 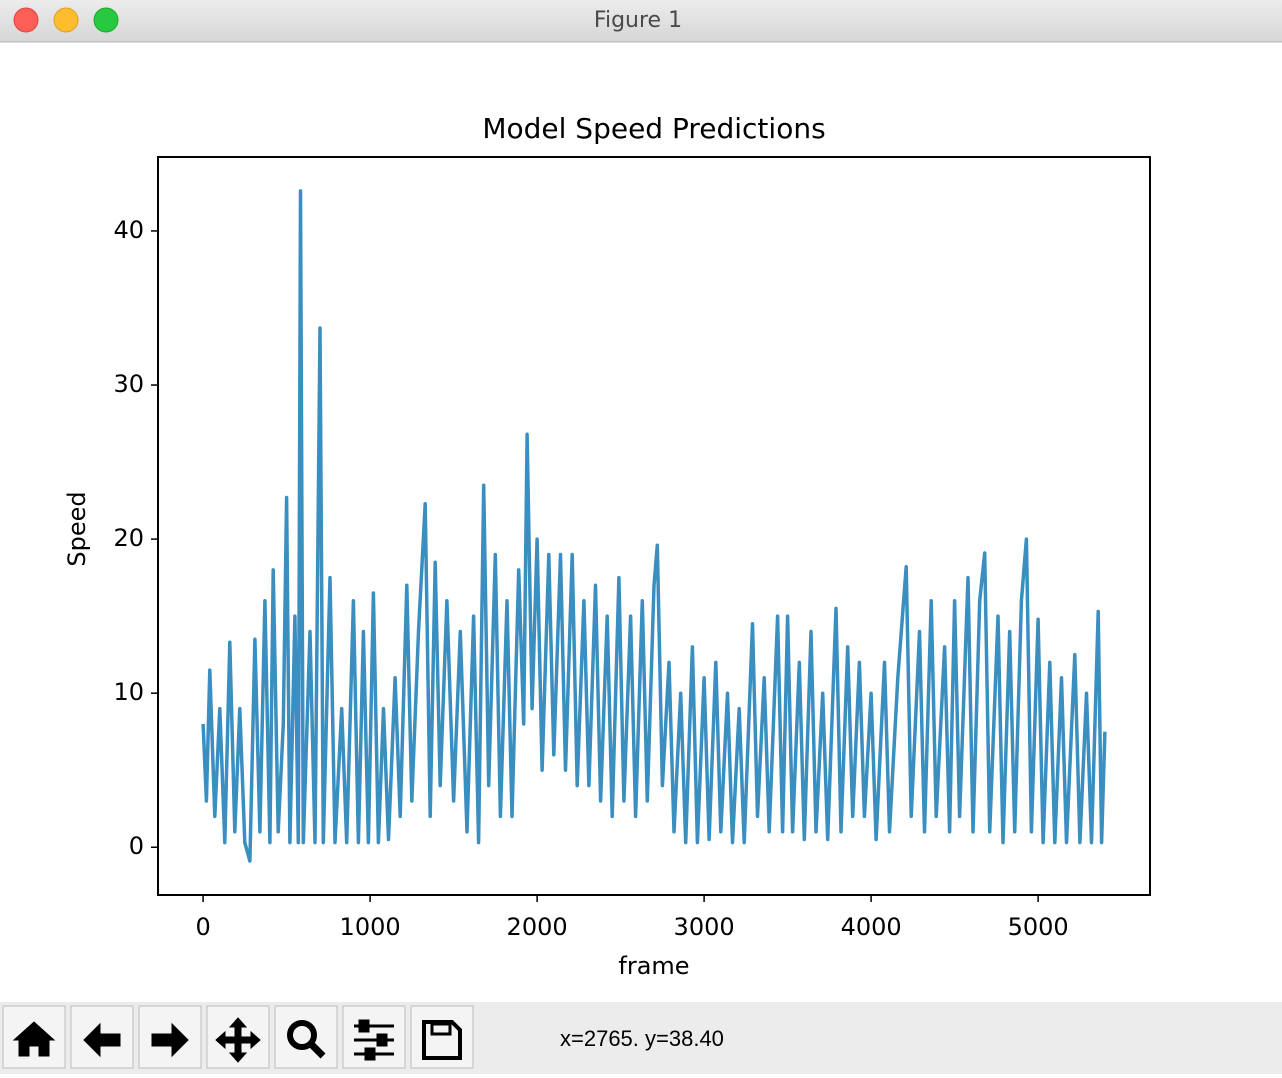 I want to click on zoom-icon-lens, so click(x=302, y=1035).